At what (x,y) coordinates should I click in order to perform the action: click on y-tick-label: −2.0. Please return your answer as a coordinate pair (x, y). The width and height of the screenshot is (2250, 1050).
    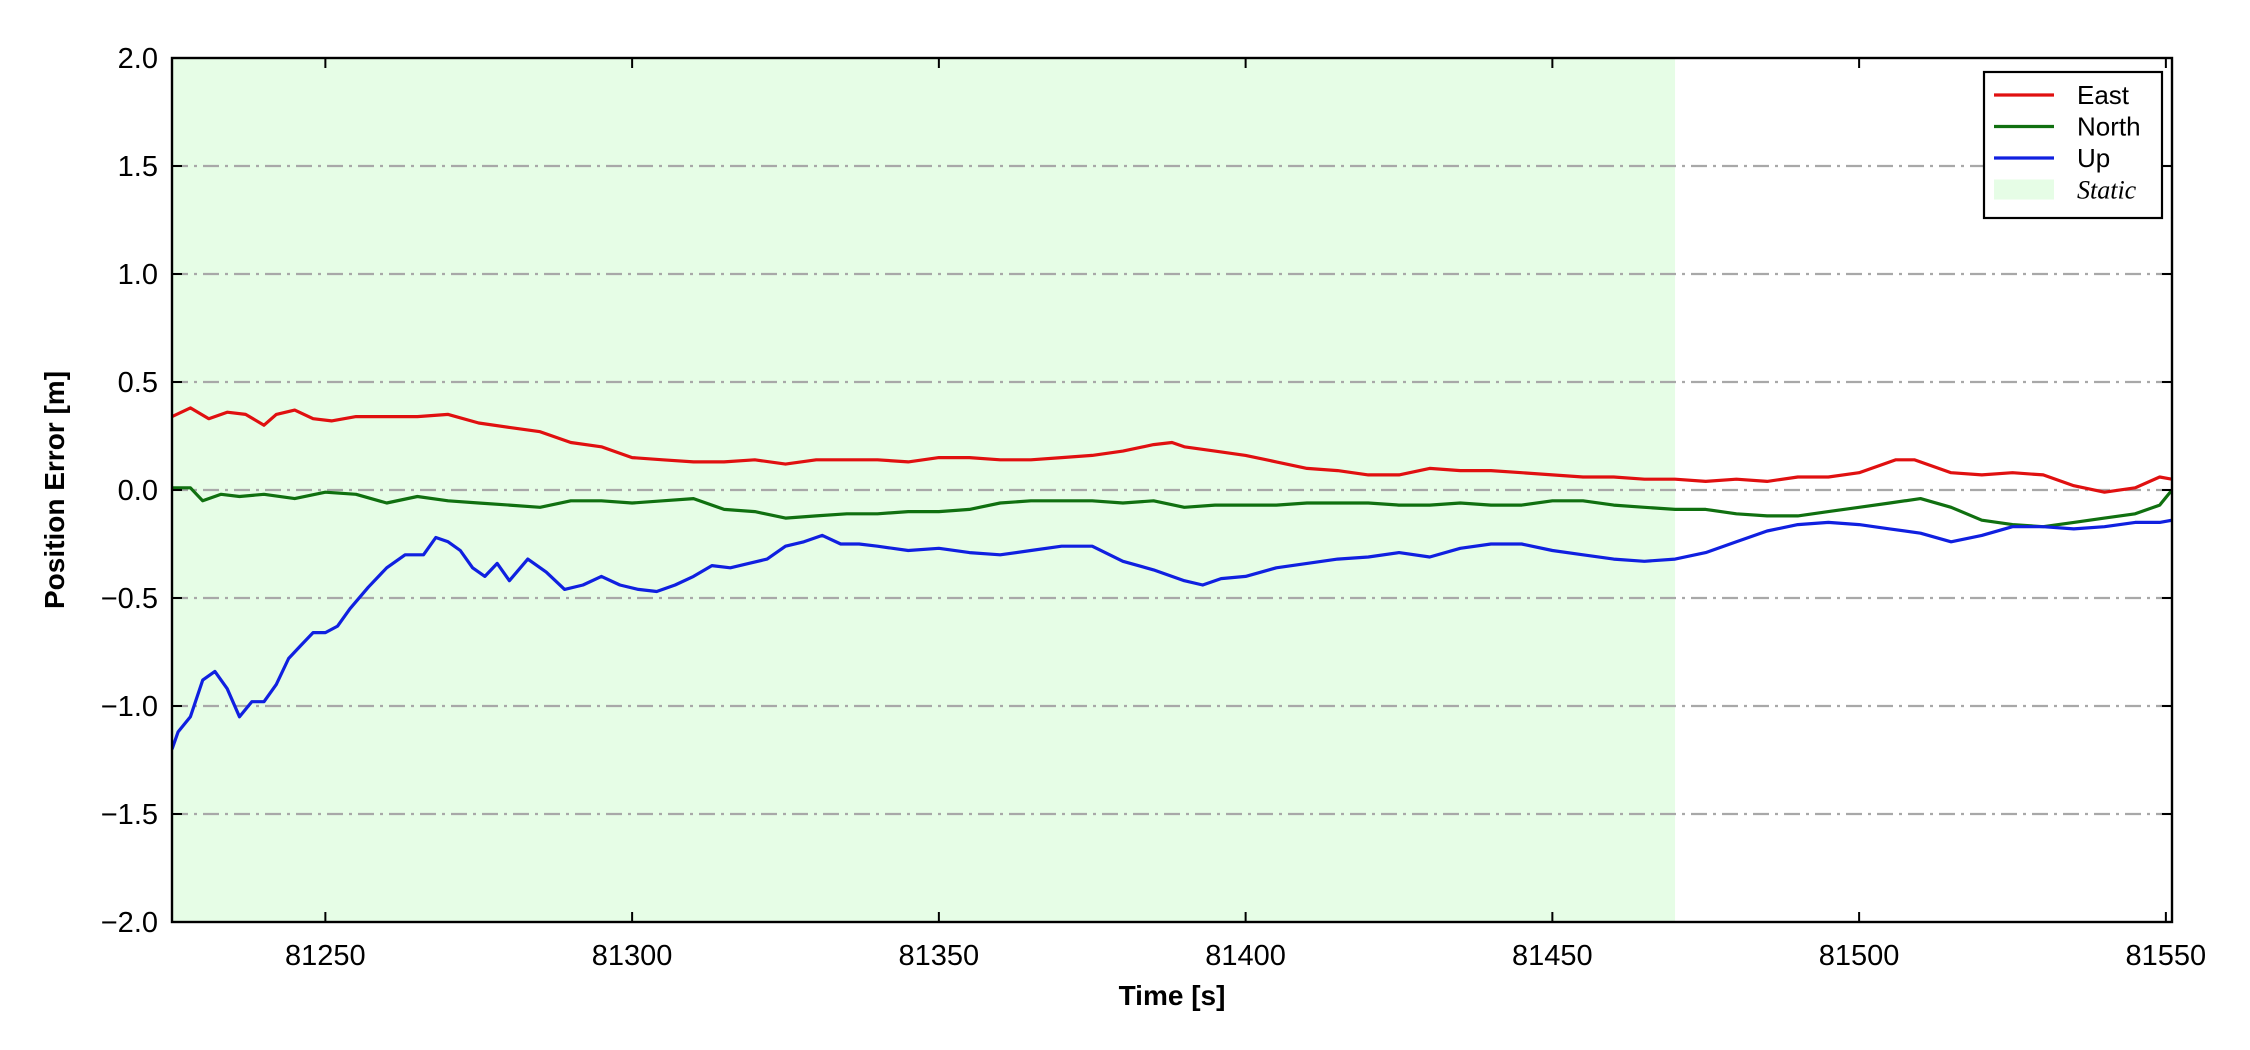
    Looking at the image, I should click on (129, 923).